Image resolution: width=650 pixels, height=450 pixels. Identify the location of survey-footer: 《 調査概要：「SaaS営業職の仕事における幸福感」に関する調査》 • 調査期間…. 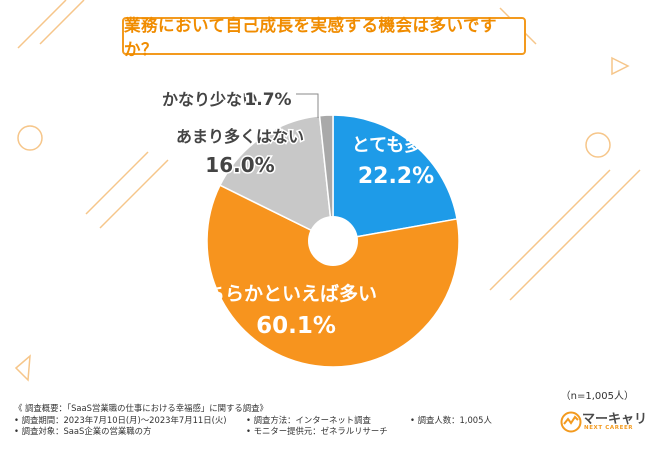
(274, 420).